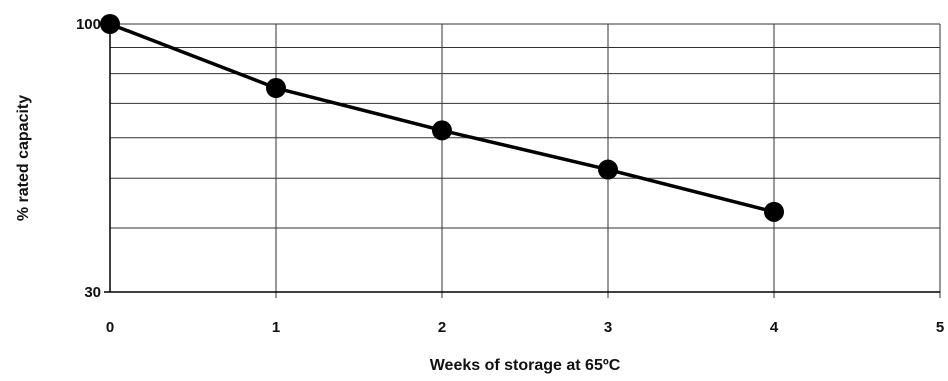  What do you see at coordinates (774, 327) in the screenshot?
I see `x-tick-label: 4` at bounding box center [774, 327].